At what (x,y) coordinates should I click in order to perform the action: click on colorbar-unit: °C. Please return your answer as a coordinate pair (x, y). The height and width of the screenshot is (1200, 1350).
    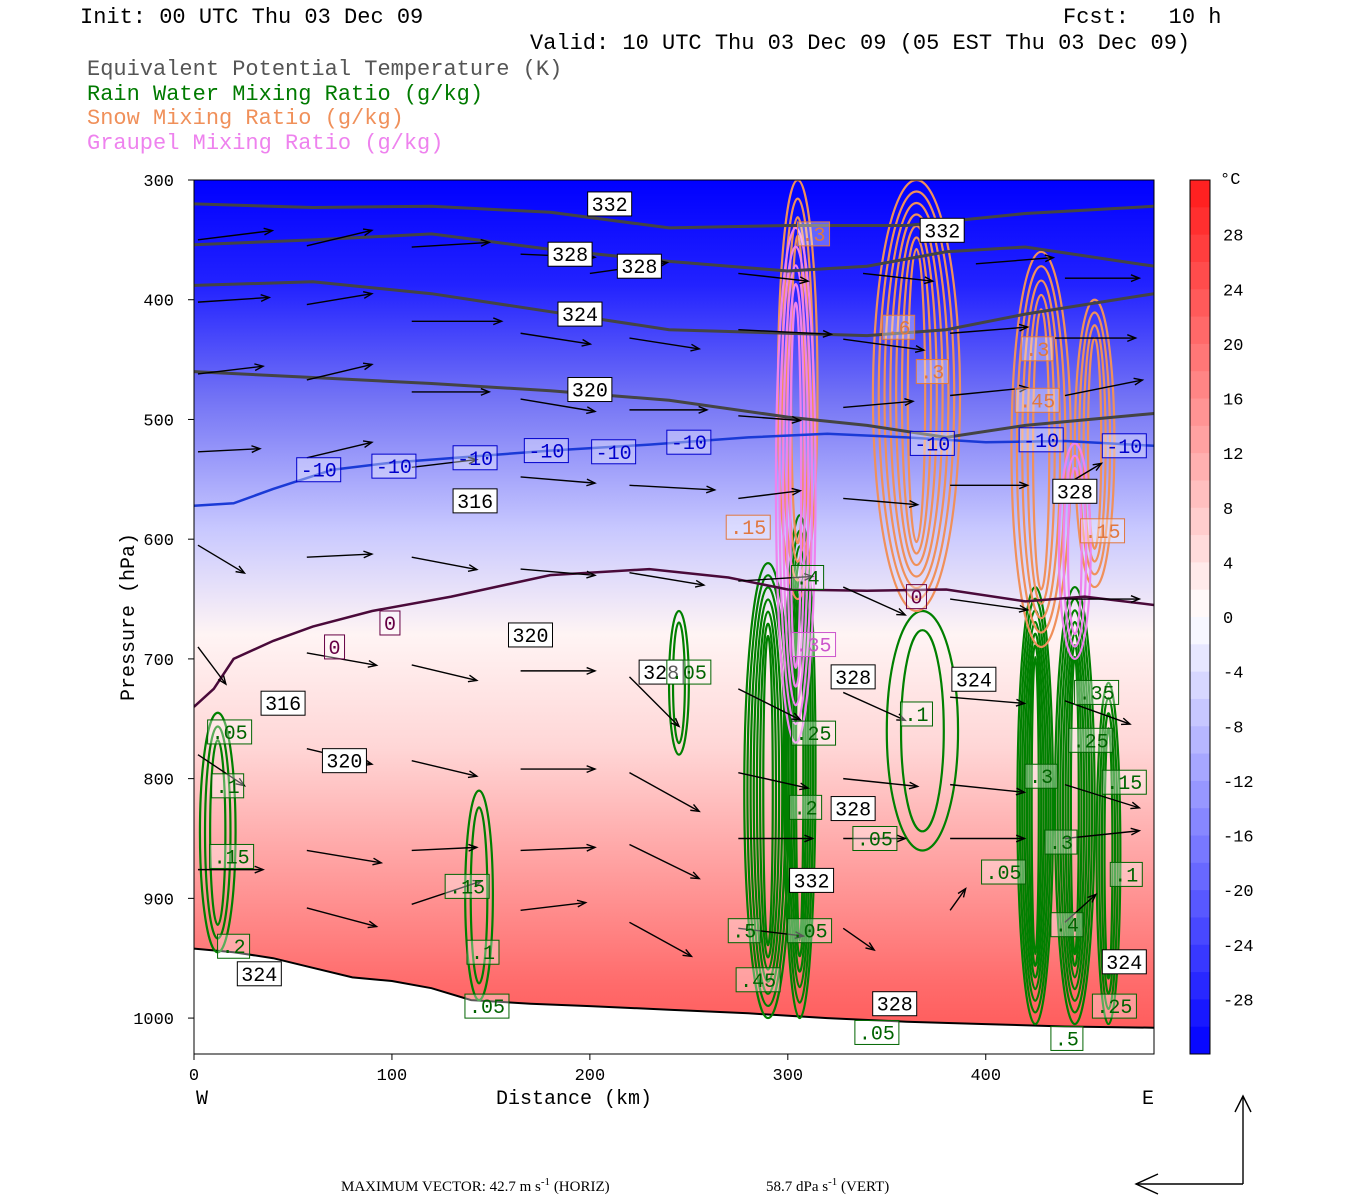
    Looking at the image, I should click on (1230, 180).